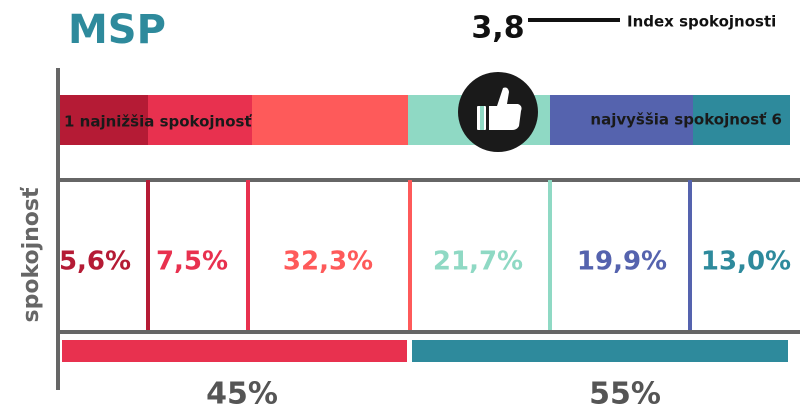 The image size is (802, 414). I want to click on scale-low: 1 najnižšia spokojnosť, so click(158, 122).